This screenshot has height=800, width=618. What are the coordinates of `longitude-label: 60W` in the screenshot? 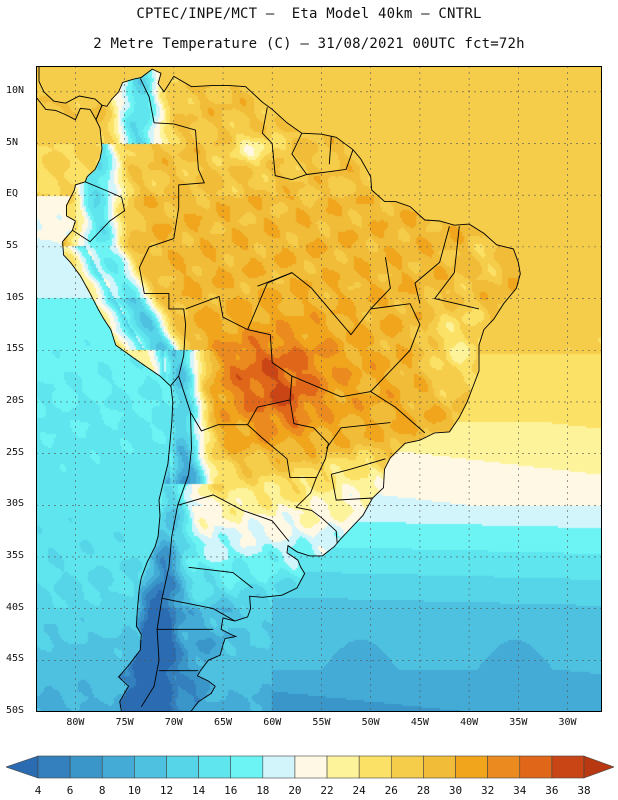 It's located at (272, 722).